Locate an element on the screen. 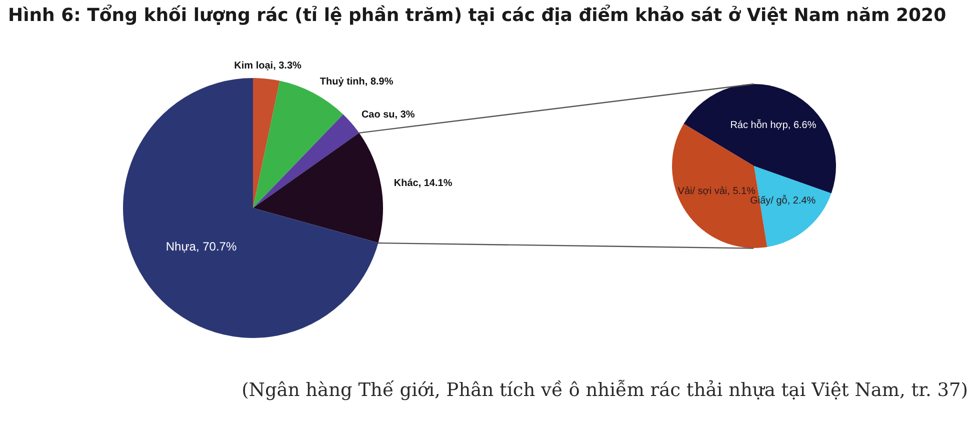  slice-label: Thuỷ tinh, 8.9% is located at coordinates (357, 82).